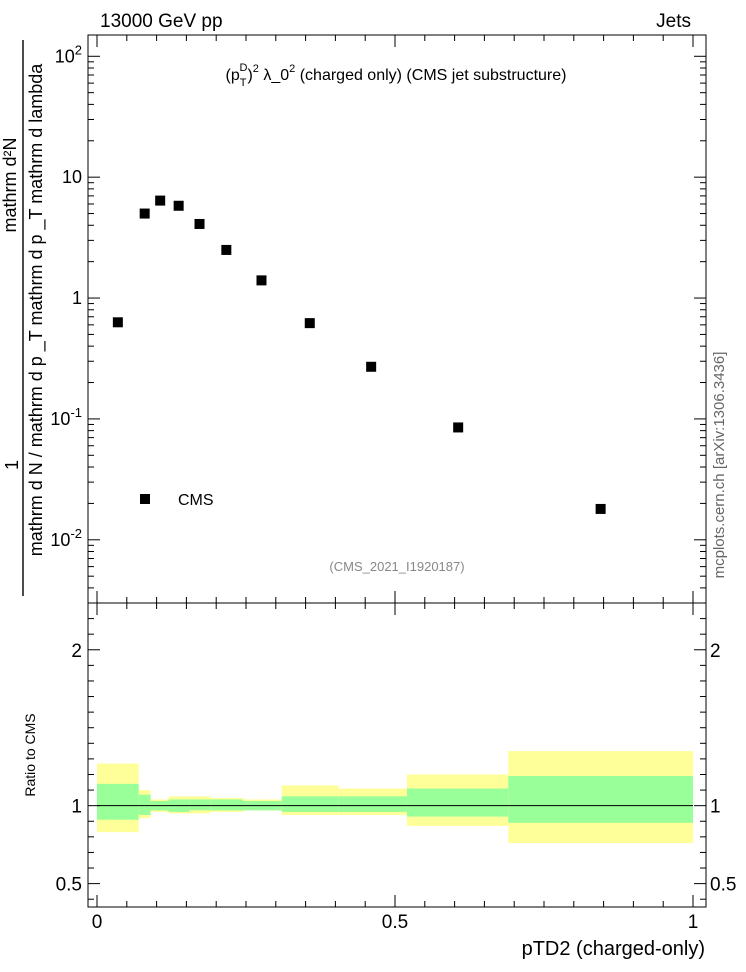 The image size is (746, 972). What do you see at coordinates (77, 298) in the screenshot?
I see `main-y-tick-label: 1` at bounding box center [77, 298].